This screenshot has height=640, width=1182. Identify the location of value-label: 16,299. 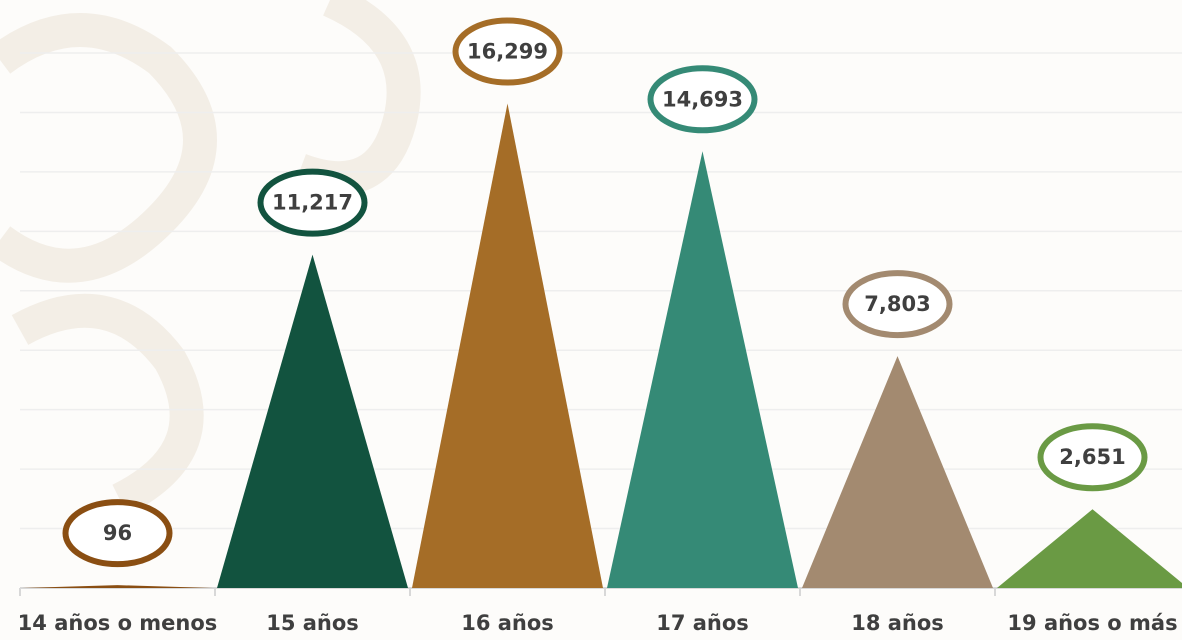
(507, 52).